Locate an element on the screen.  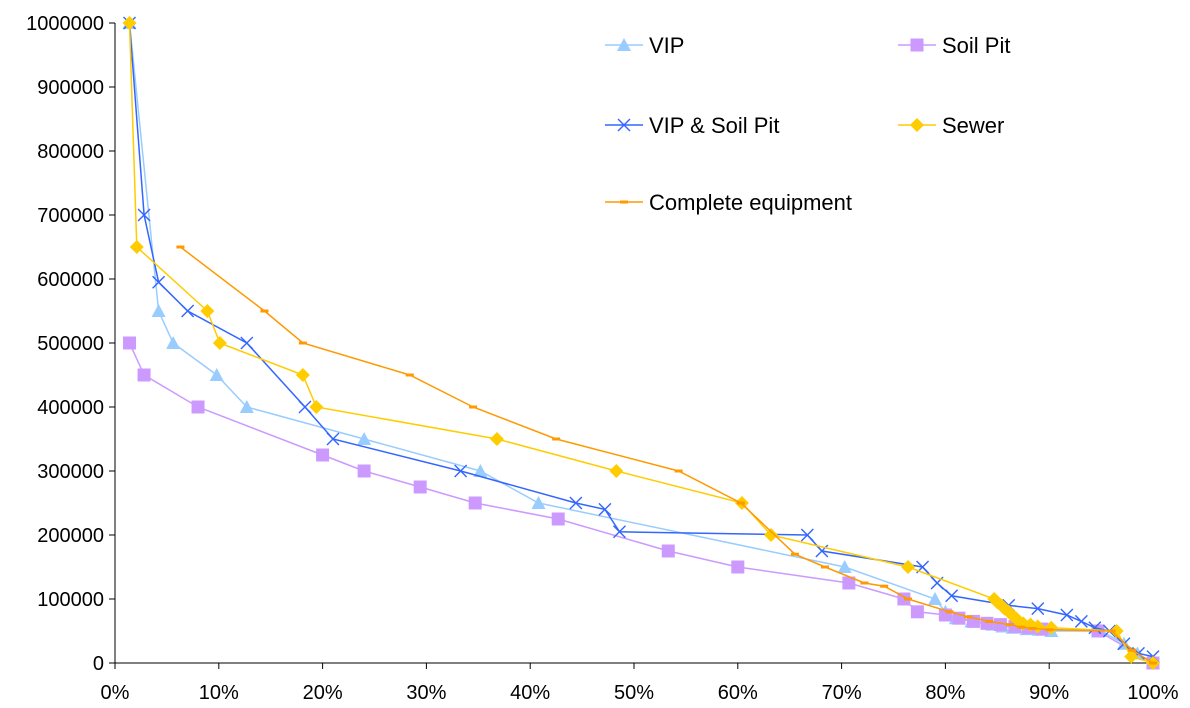
legend-label: Sewer is located at coordinates (973, 125).